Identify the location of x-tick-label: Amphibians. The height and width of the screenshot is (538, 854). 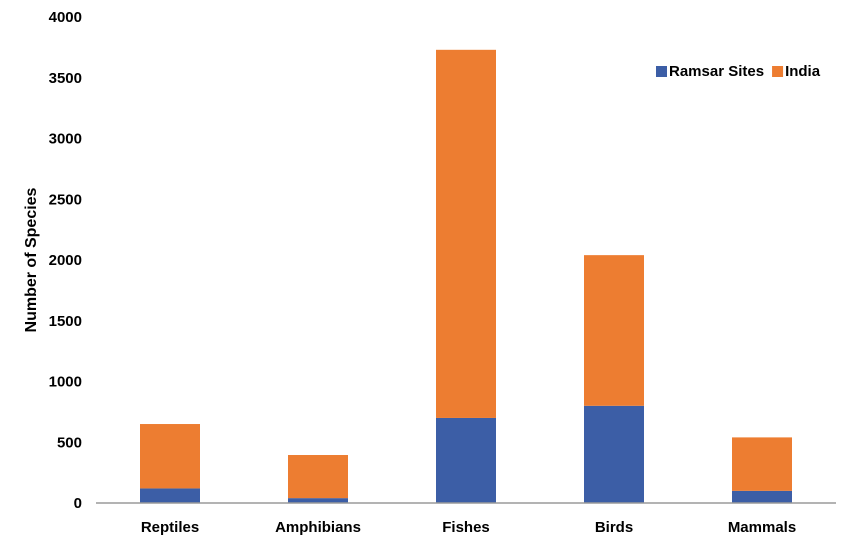
(318, 527).